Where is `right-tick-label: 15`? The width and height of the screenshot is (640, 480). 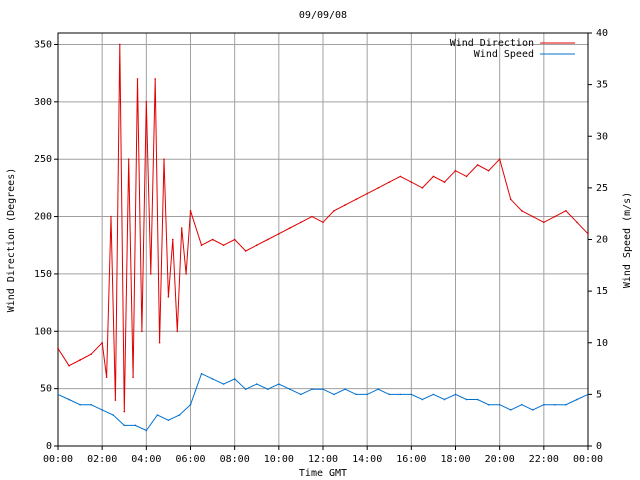
right-tick-label: 15 is located at coordinates (602, 291).